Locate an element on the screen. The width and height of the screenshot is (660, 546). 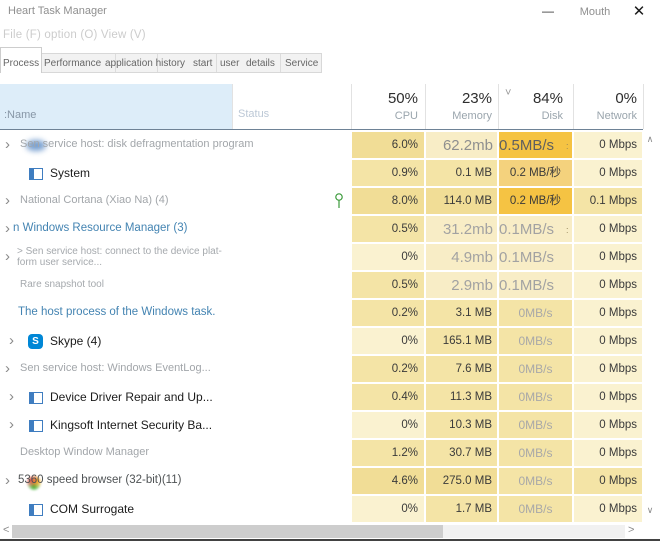
column-header-status: Status is located at coordinates (254, 114).